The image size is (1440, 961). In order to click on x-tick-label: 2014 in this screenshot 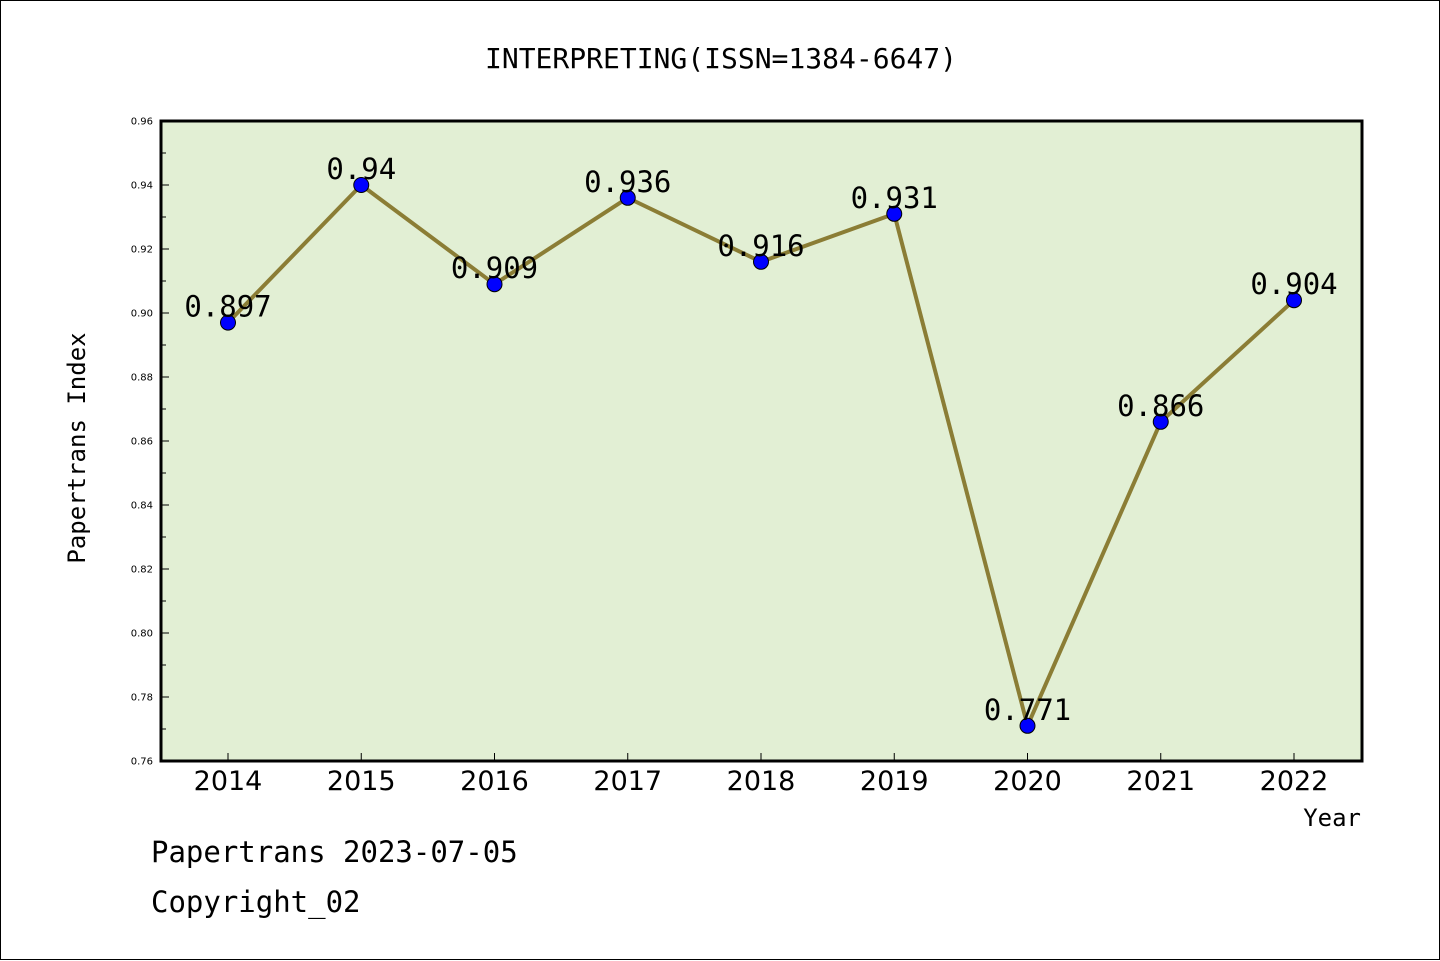, I will do `click(228, 781)`.